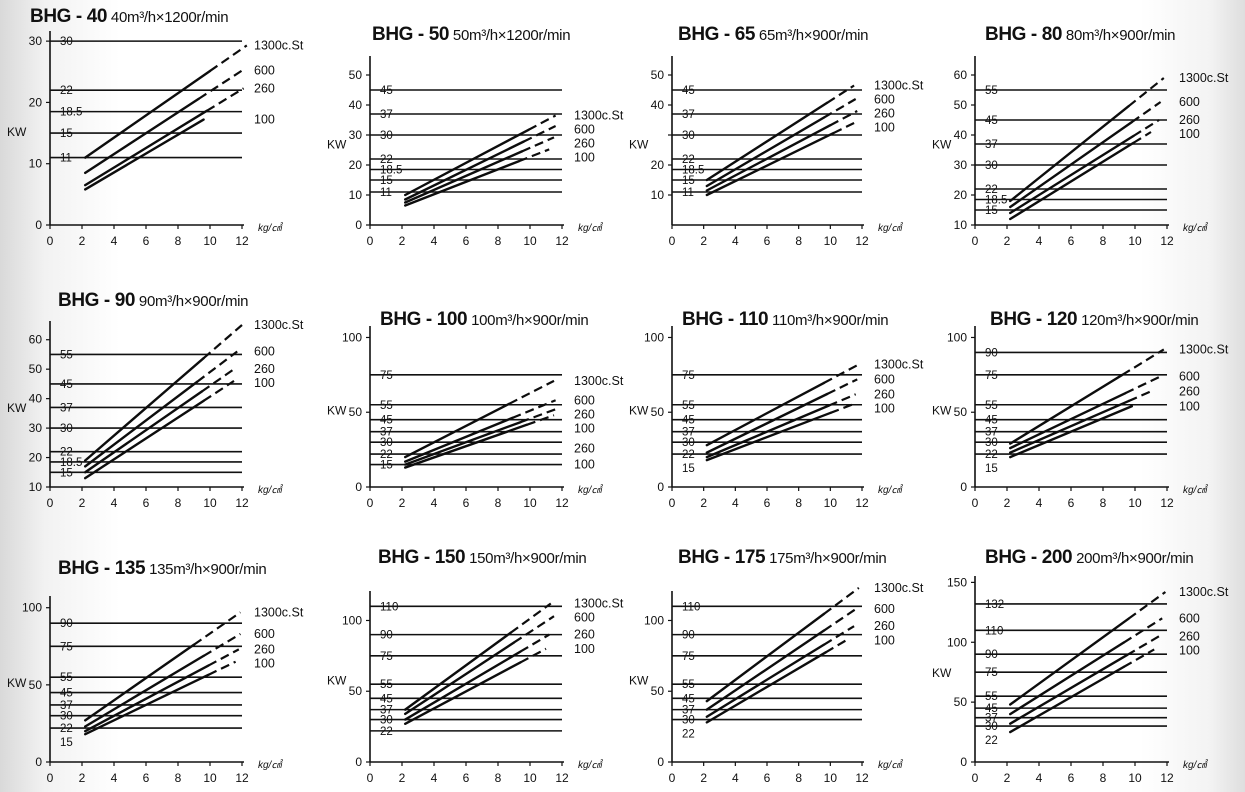 The width and height of the screenshot is (1245, 792). What do you see at coordinates (991, 655) in the screenshot?
I see `motor-rating-label: 90` at bounding box center [991, 655].